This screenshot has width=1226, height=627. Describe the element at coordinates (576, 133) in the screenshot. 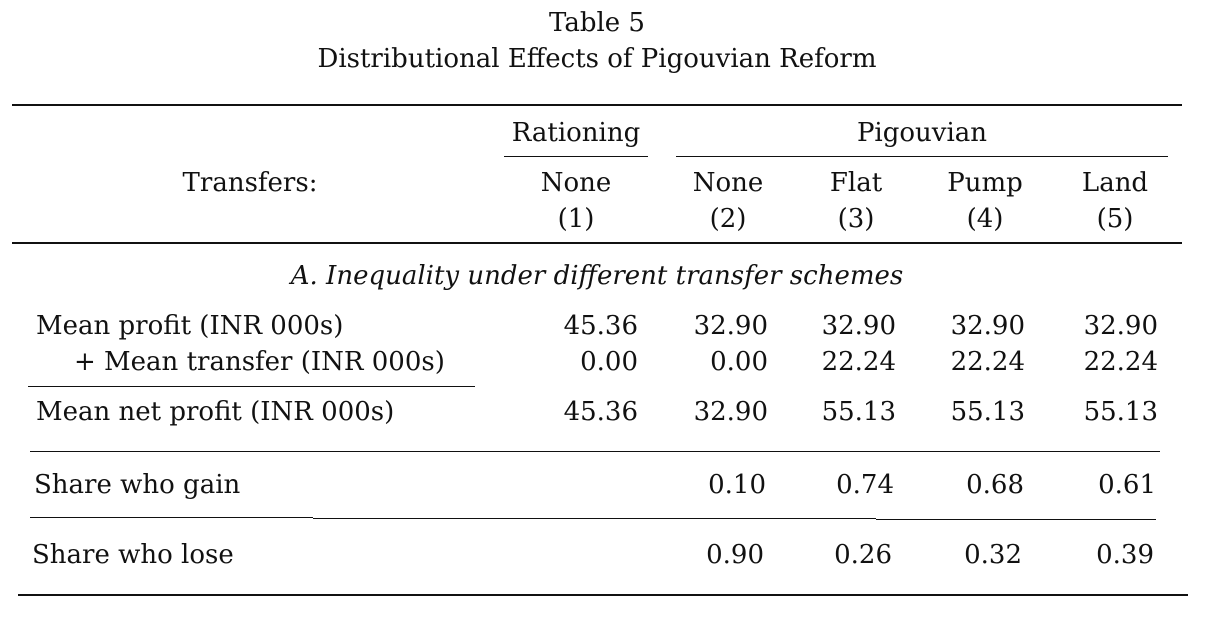

I see `group-header-rationing: Rationing` at that location.